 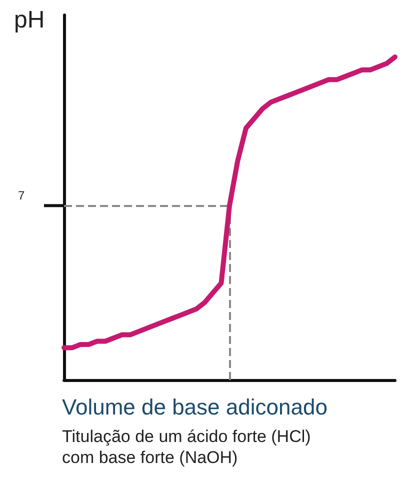 I want to click on text: 7, so click(x=21, y=195).